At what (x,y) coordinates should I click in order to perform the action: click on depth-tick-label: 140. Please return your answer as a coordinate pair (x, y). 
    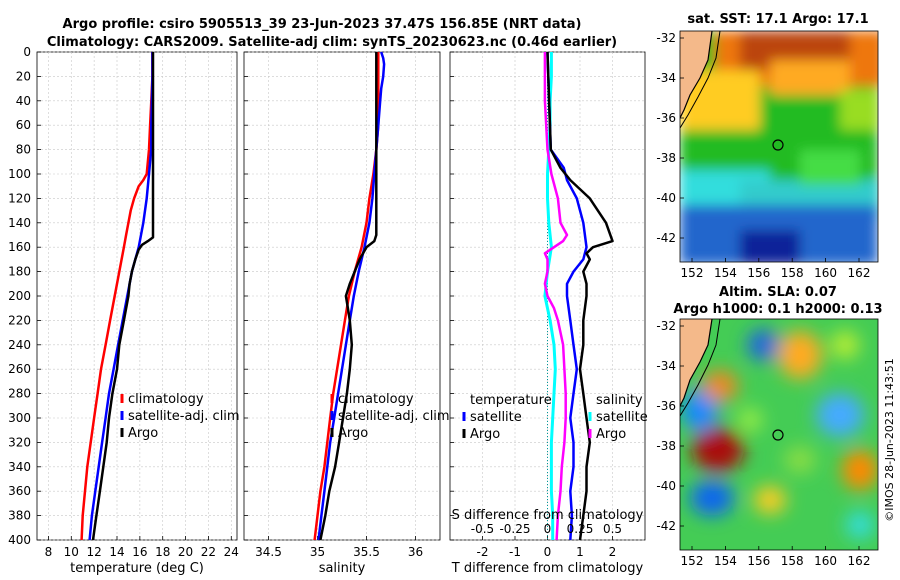
    Looking at the image, I should click on (19, 223).